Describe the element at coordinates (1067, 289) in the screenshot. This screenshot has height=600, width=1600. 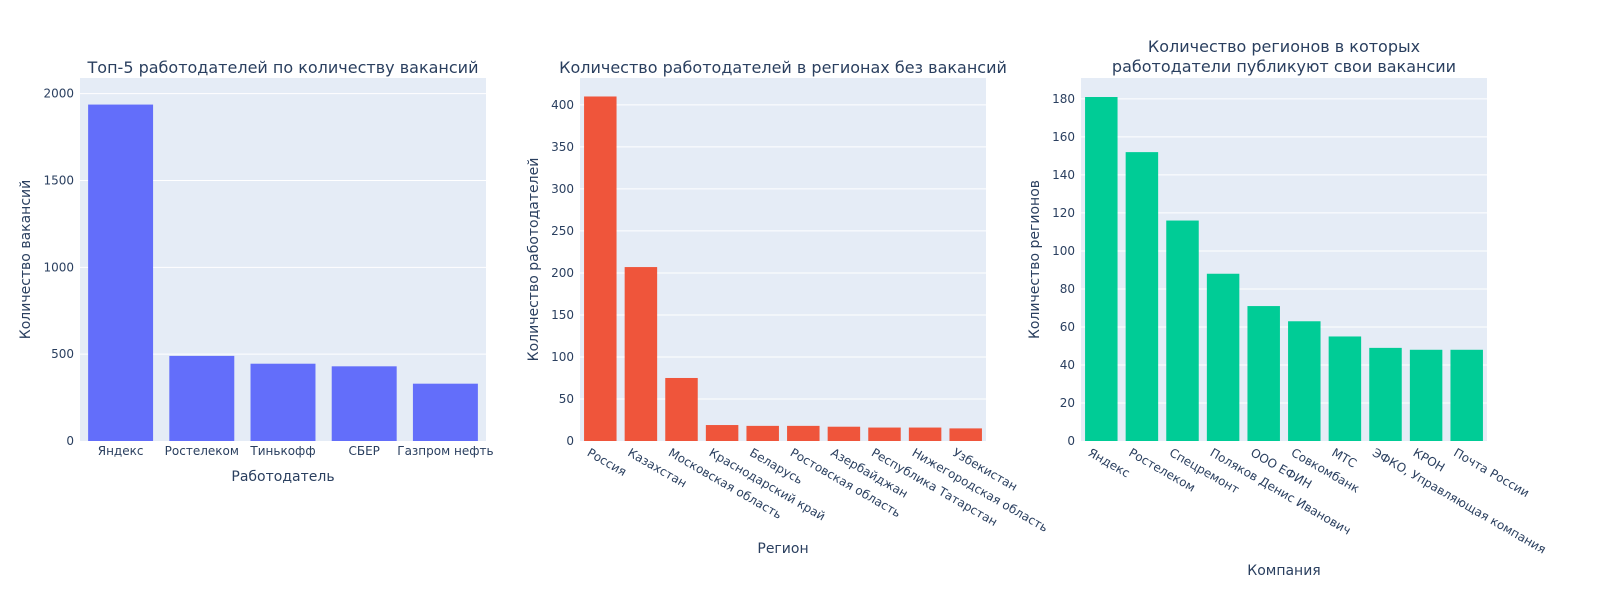
I see `y-tick-label: 80` at that location.